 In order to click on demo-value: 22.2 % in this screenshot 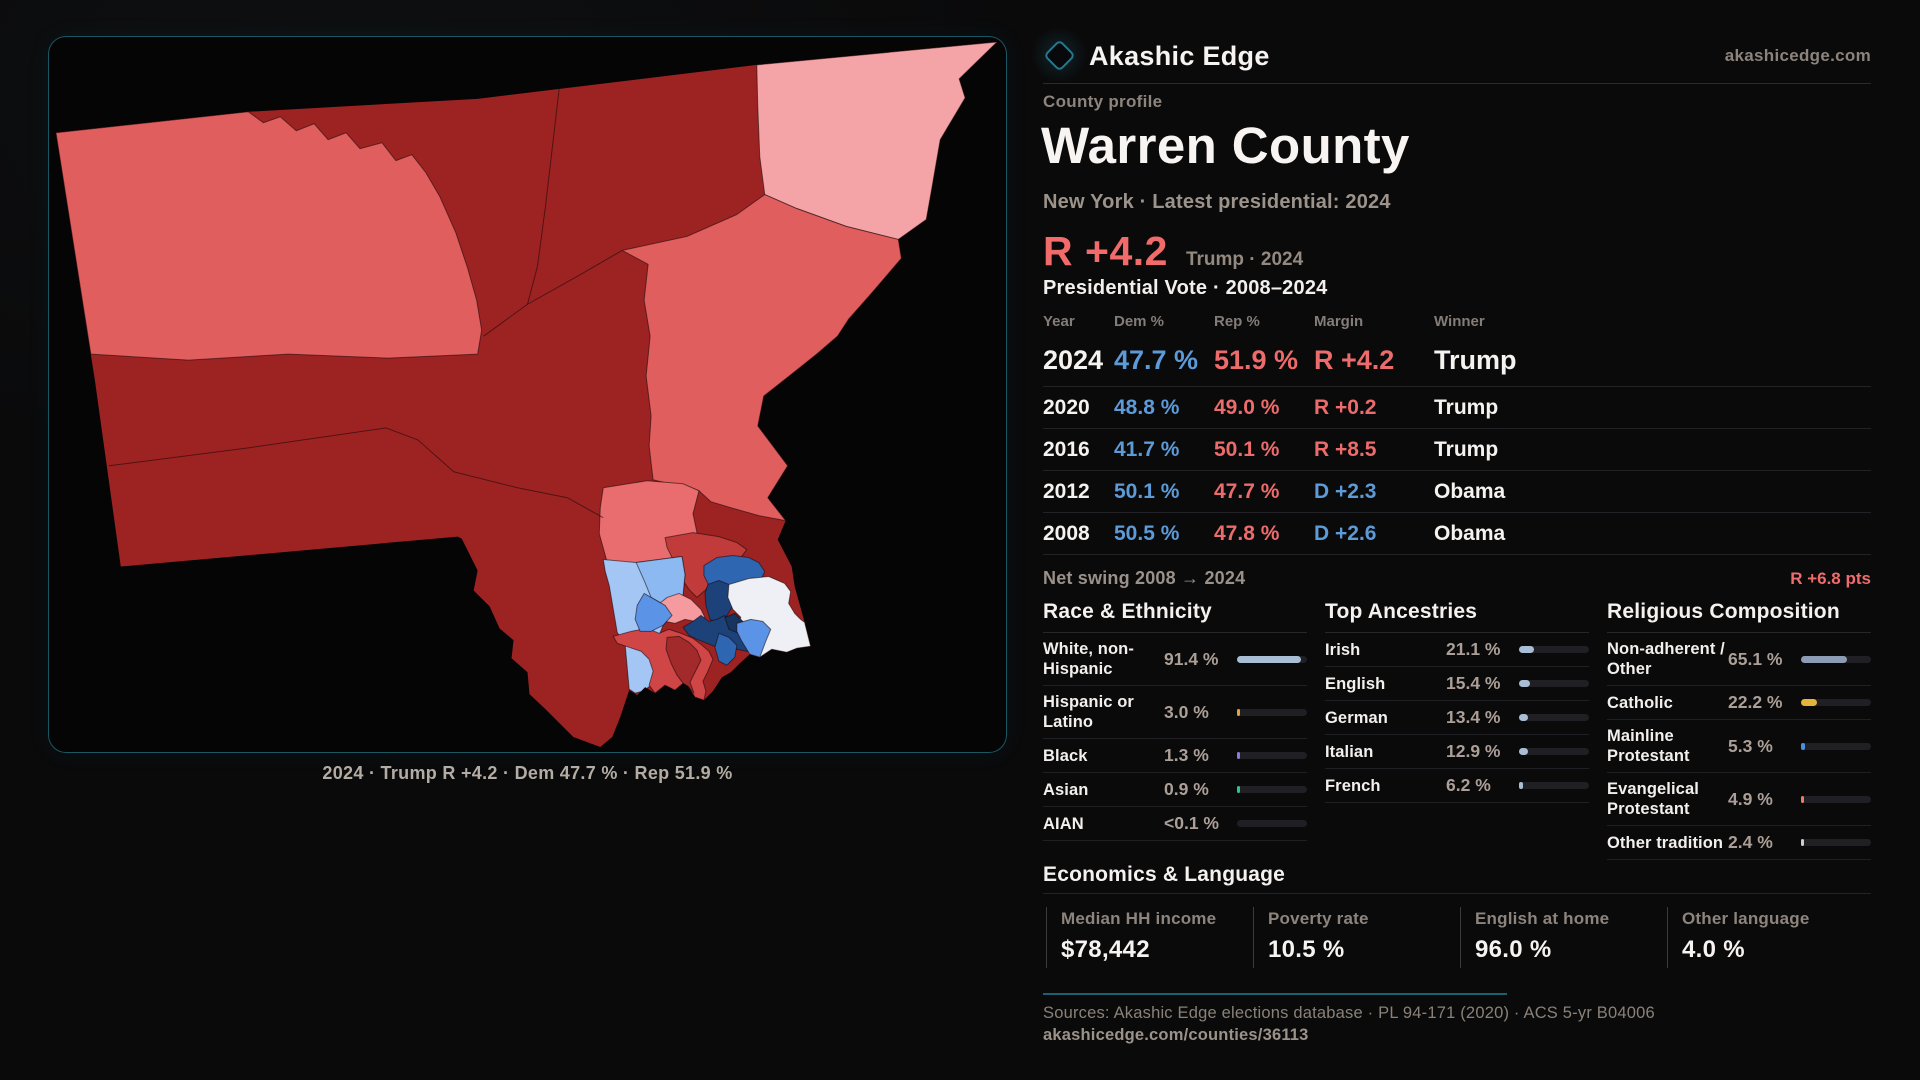, I will do `click(1755, 702)`.